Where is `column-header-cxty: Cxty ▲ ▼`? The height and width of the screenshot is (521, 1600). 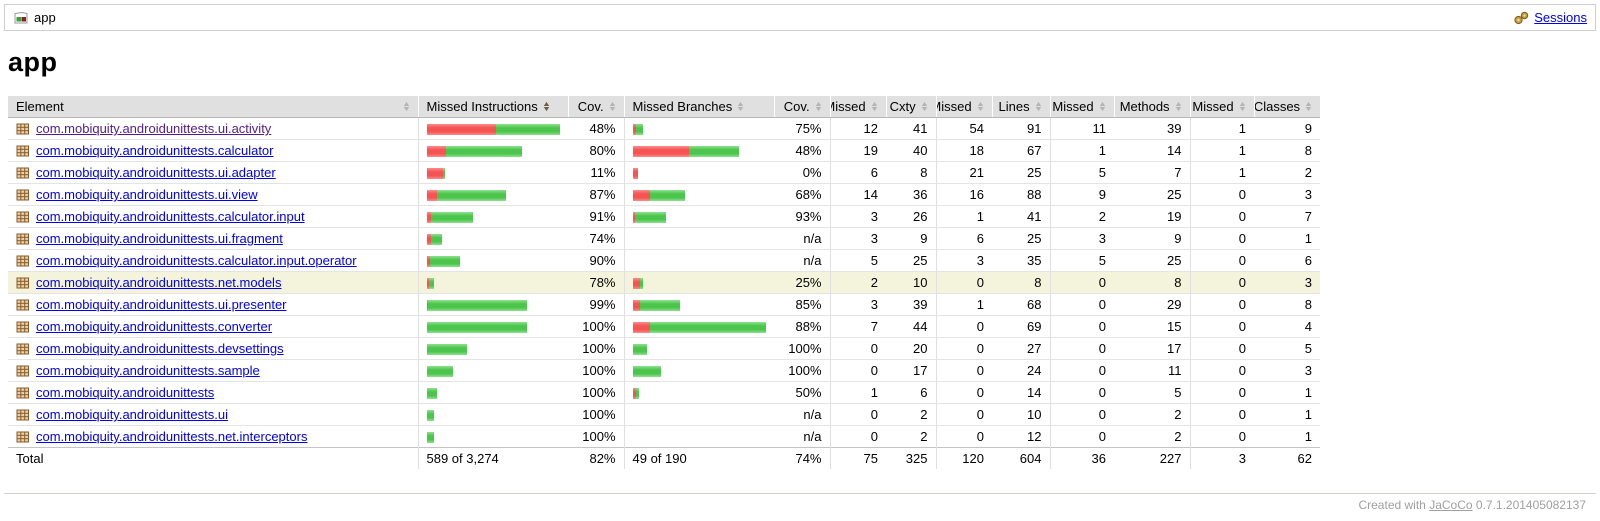
column-header-cxty: Cxty ▲ ▼ is located at coordinates (910, 107).